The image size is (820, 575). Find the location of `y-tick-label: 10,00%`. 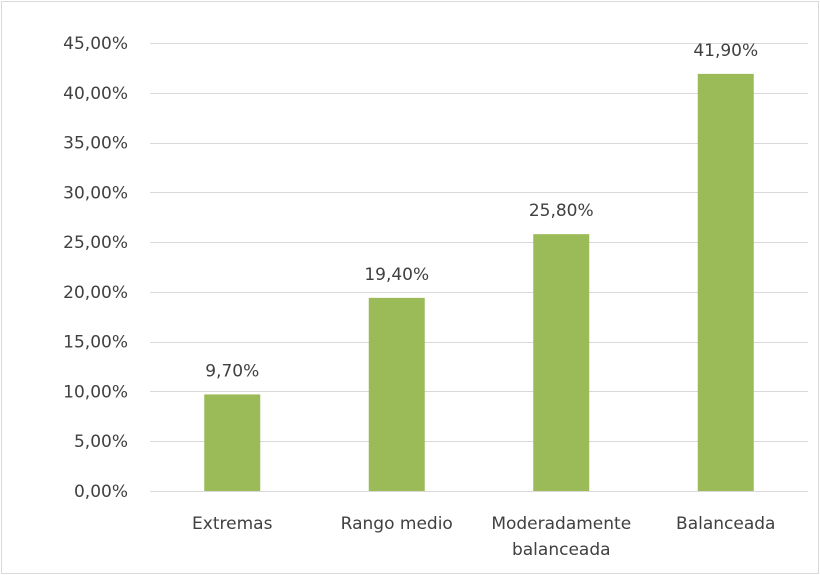

y-tick-label: 10,00% is located at coordinates (95, 392).